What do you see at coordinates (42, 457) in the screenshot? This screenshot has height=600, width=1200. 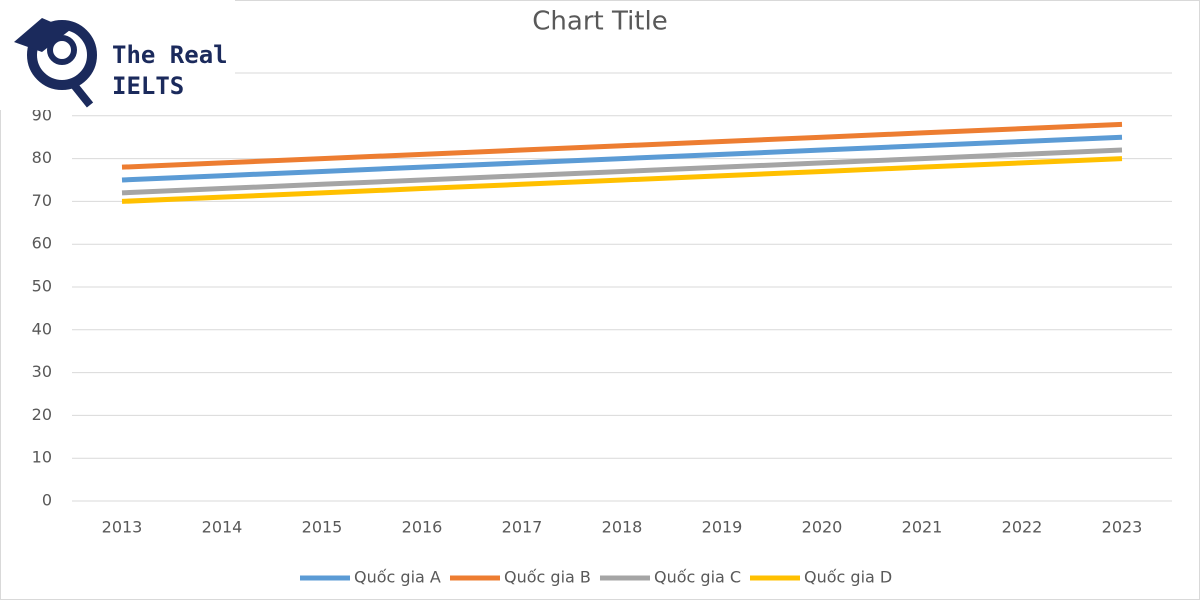 I see `y-tick-label: 10` at bounding box center [42, 457].